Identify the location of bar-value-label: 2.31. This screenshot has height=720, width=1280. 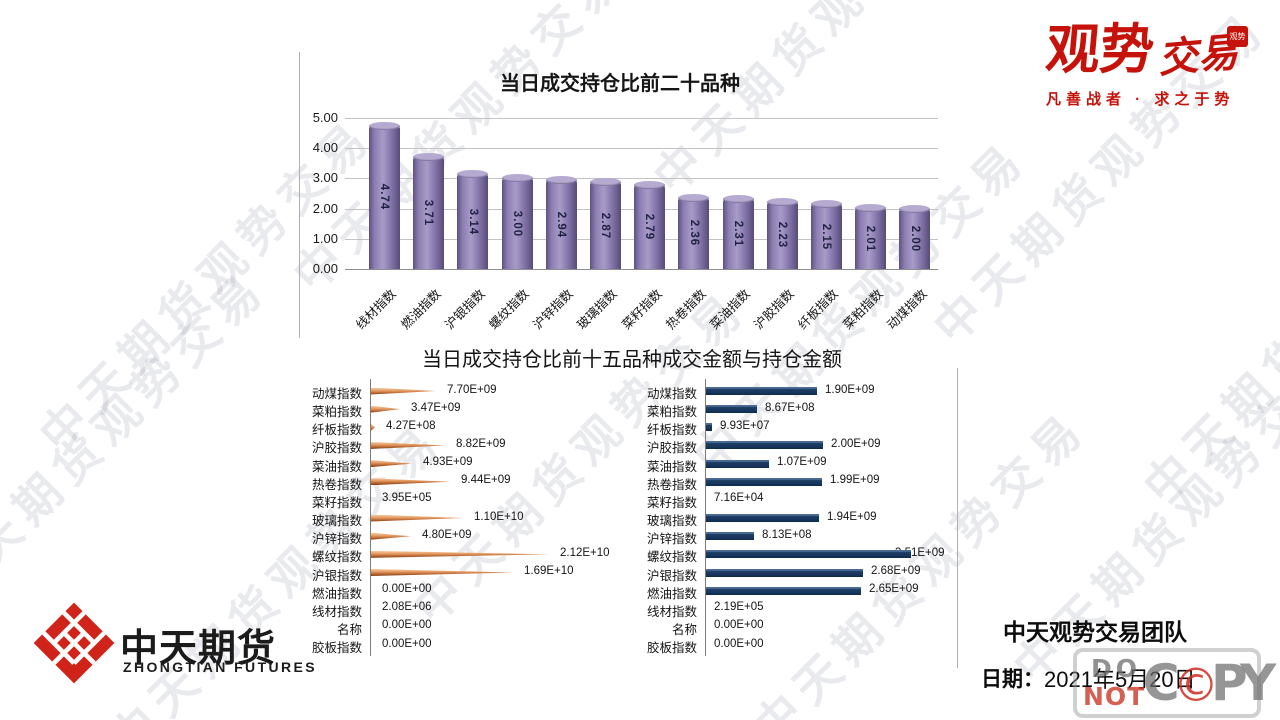
(738, 234).